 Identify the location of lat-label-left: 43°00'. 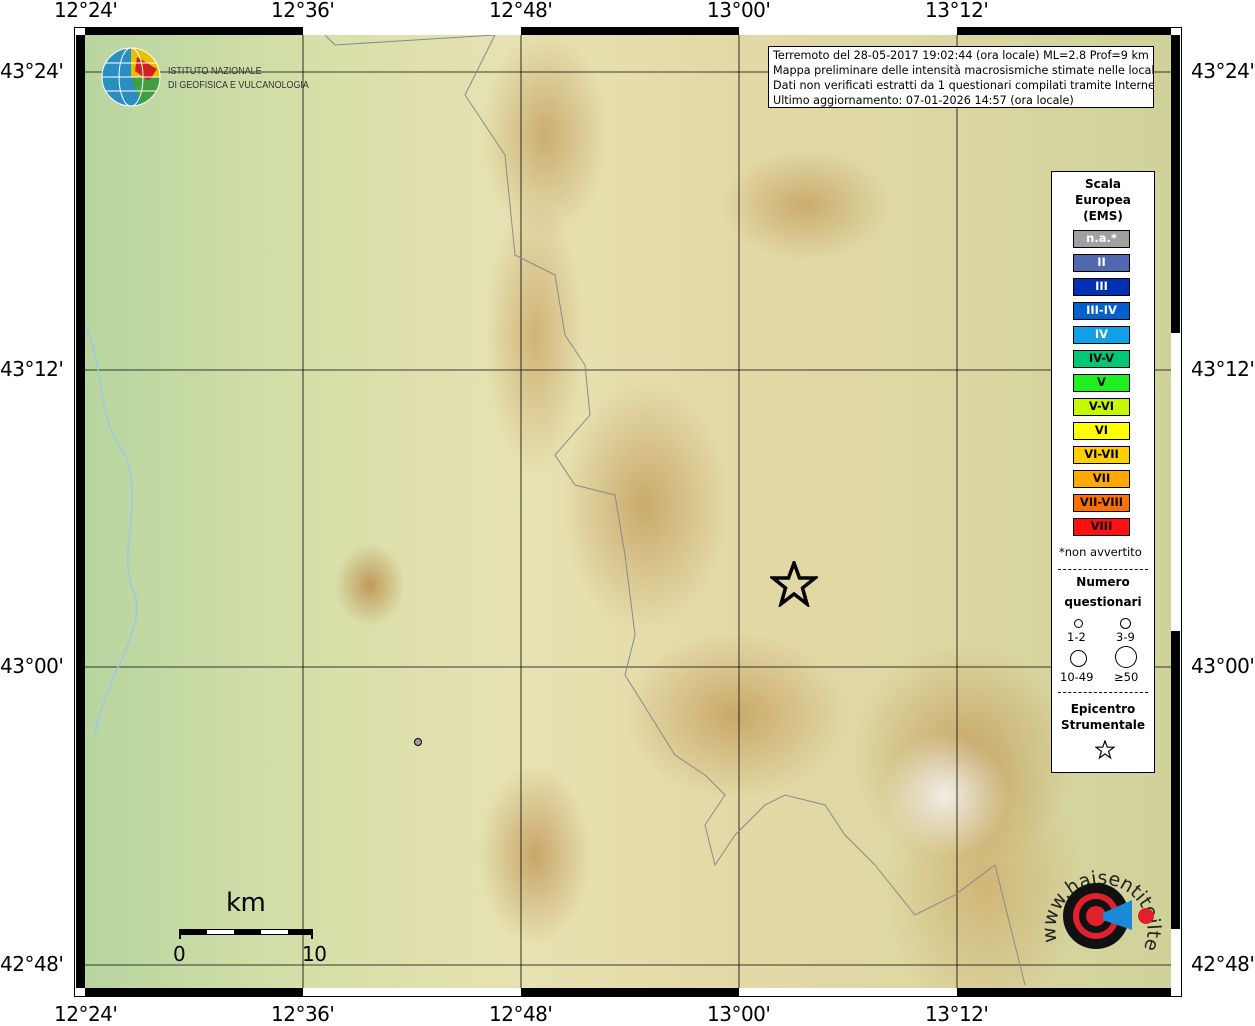
(32, 666).